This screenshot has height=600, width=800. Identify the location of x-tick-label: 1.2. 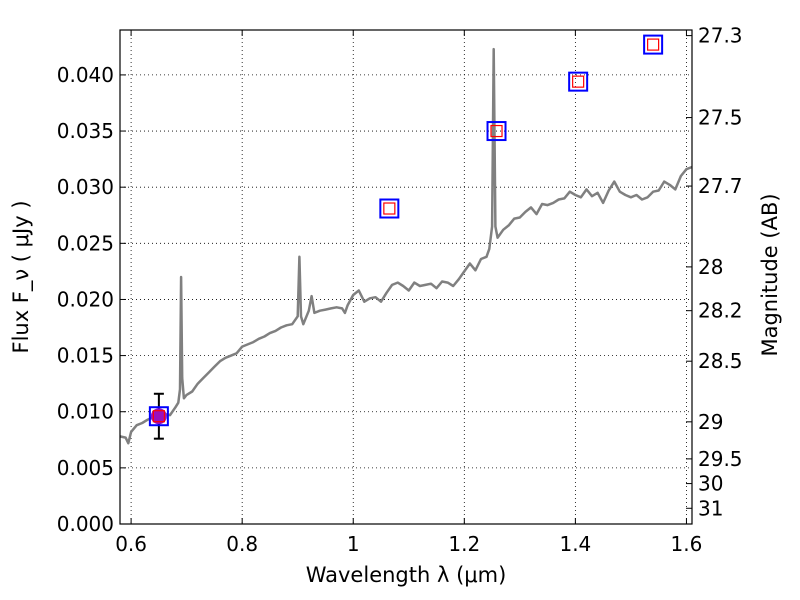
(464, 544).